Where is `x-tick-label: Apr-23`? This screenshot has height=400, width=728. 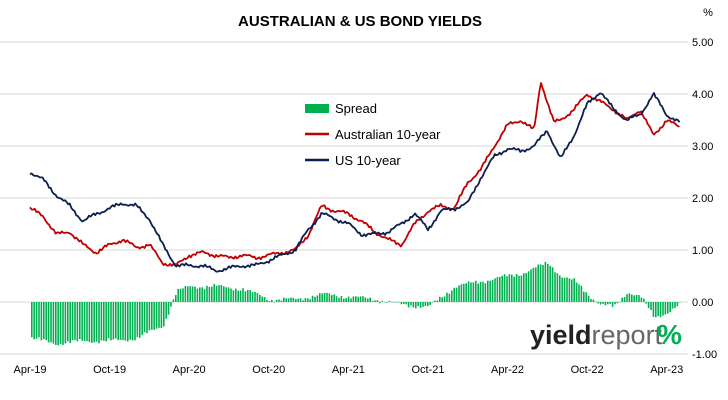
x-tick-label: Apr-23 is located at coordinates (666, 370).